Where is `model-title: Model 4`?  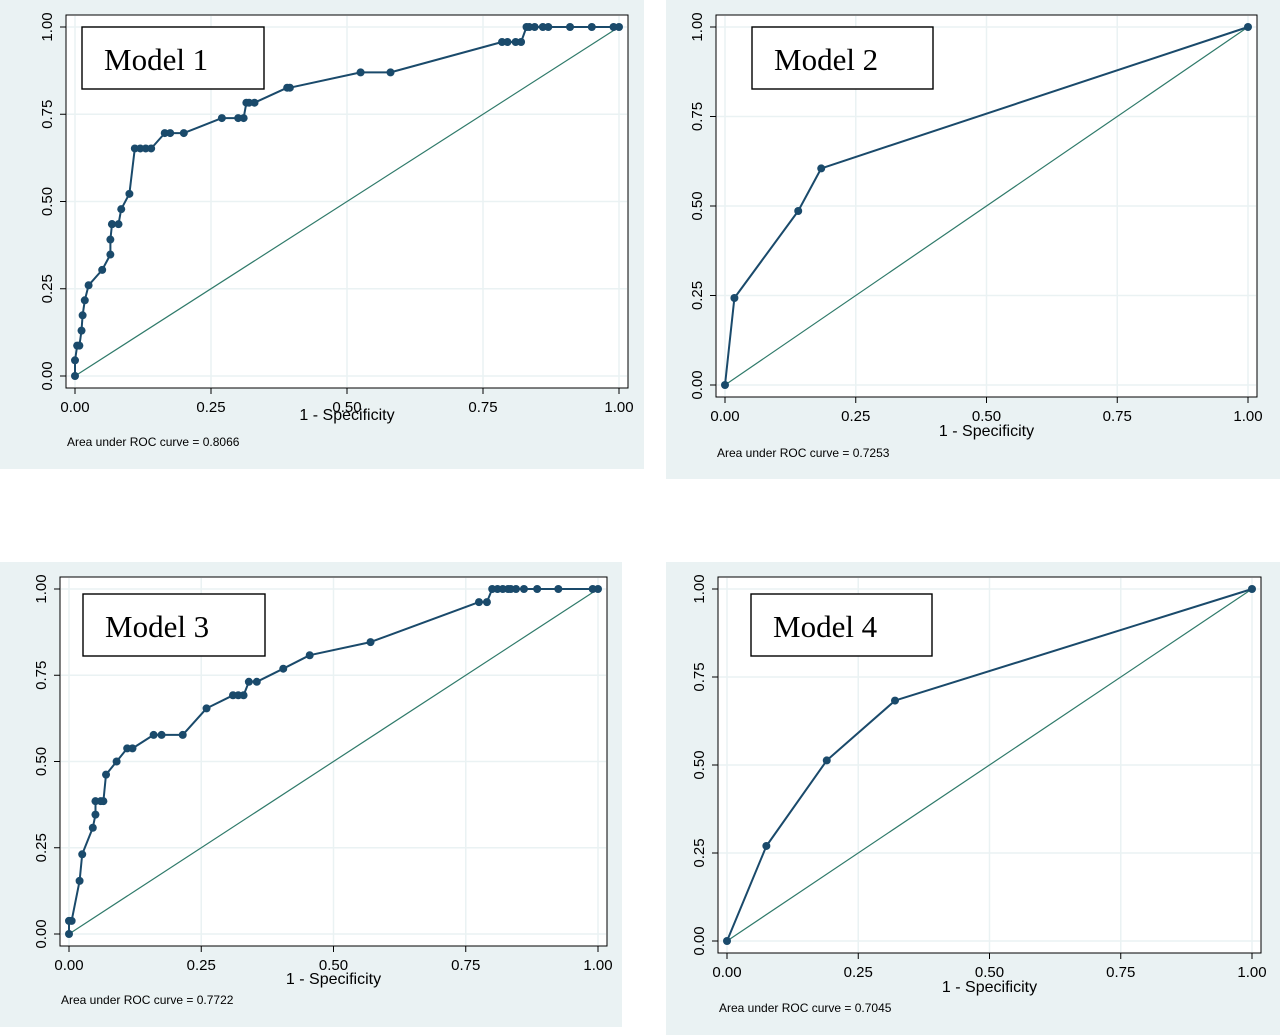
model-title: Model 4 is located at coordinates (825, 626).